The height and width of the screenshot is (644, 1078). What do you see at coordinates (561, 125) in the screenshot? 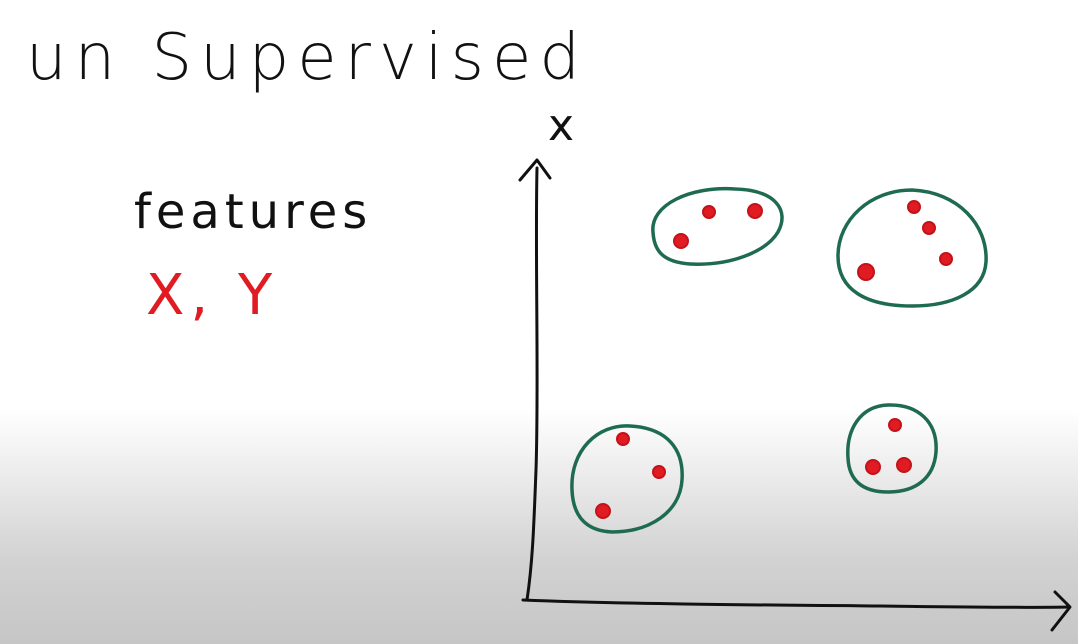
I see `y-axis-label: x` at bounding box center [561, 125].